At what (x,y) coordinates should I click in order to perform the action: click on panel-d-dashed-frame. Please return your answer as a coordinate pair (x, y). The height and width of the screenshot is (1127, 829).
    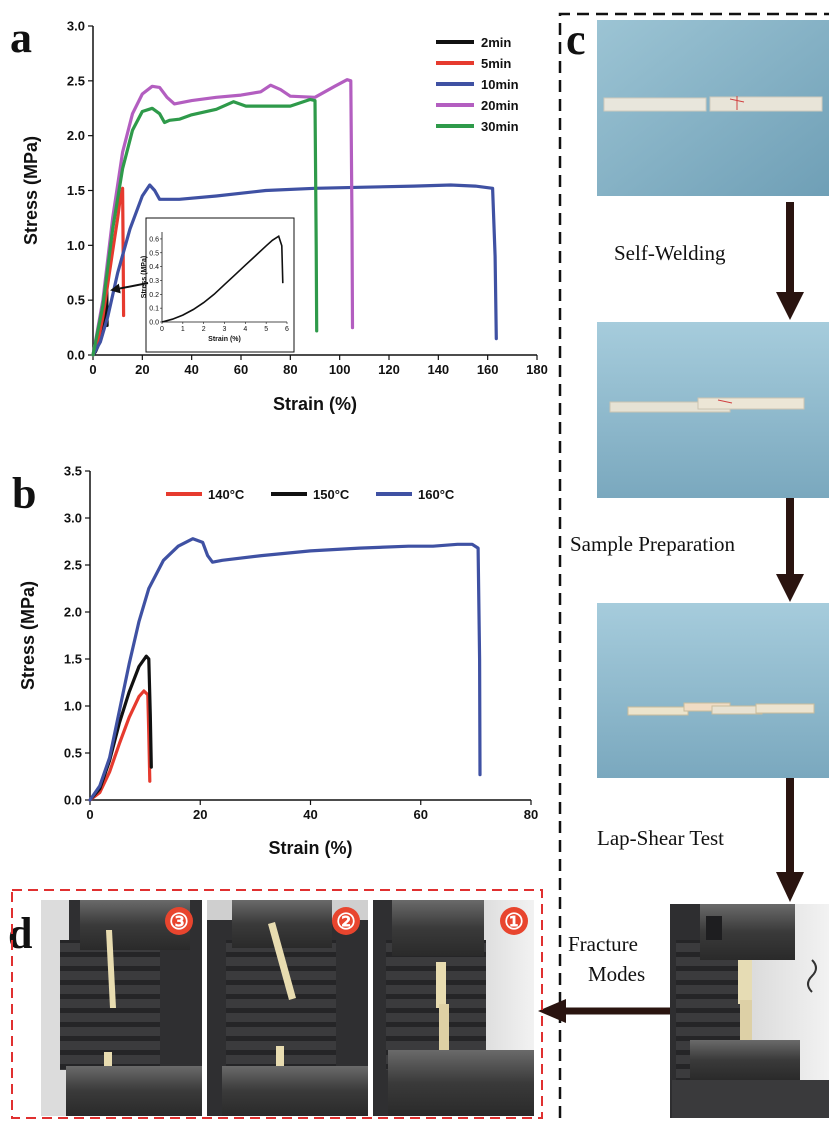
    Looking at the image, I should click on (277, 1004).